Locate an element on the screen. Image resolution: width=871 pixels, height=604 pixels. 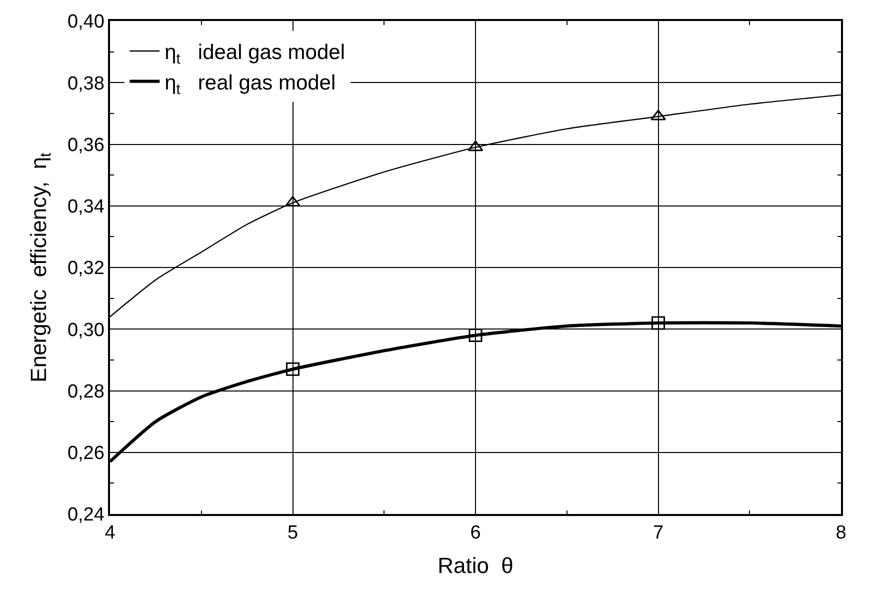
y-tick-label: 0,36 is located at coordinates (85, 145).